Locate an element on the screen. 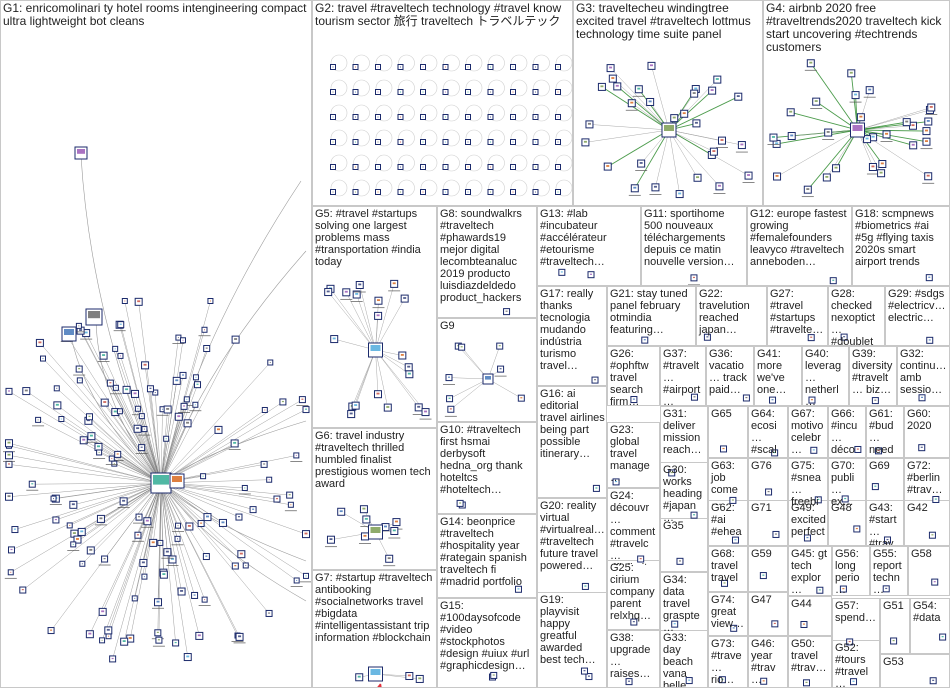  hub-node is located at coordinates (177, 481).